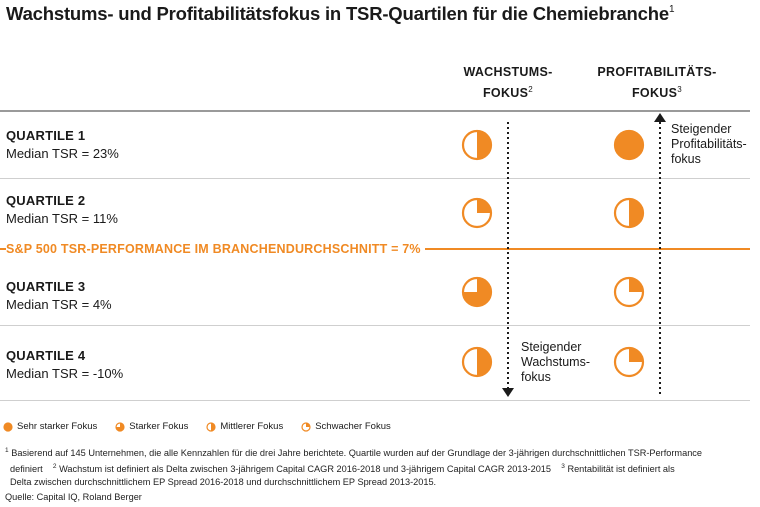 The height and width of the screenshot is (507, 760). I want to click on profit-arrow-head, so click(660, 117).